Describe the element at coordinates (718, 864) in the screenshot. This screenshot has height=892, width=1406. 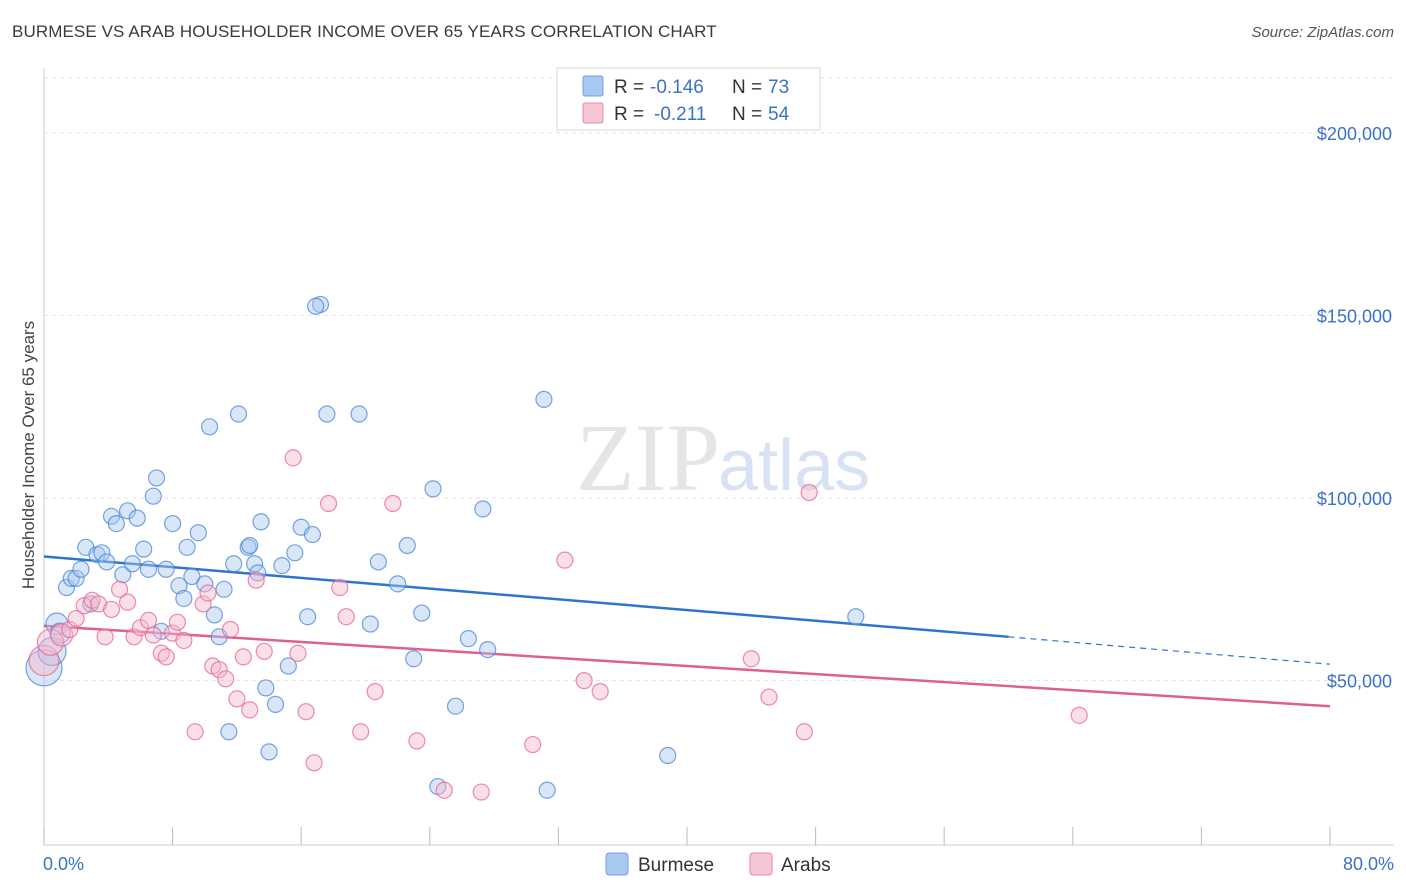
I see `bottom-legend: Burmese Arabs` at that location.